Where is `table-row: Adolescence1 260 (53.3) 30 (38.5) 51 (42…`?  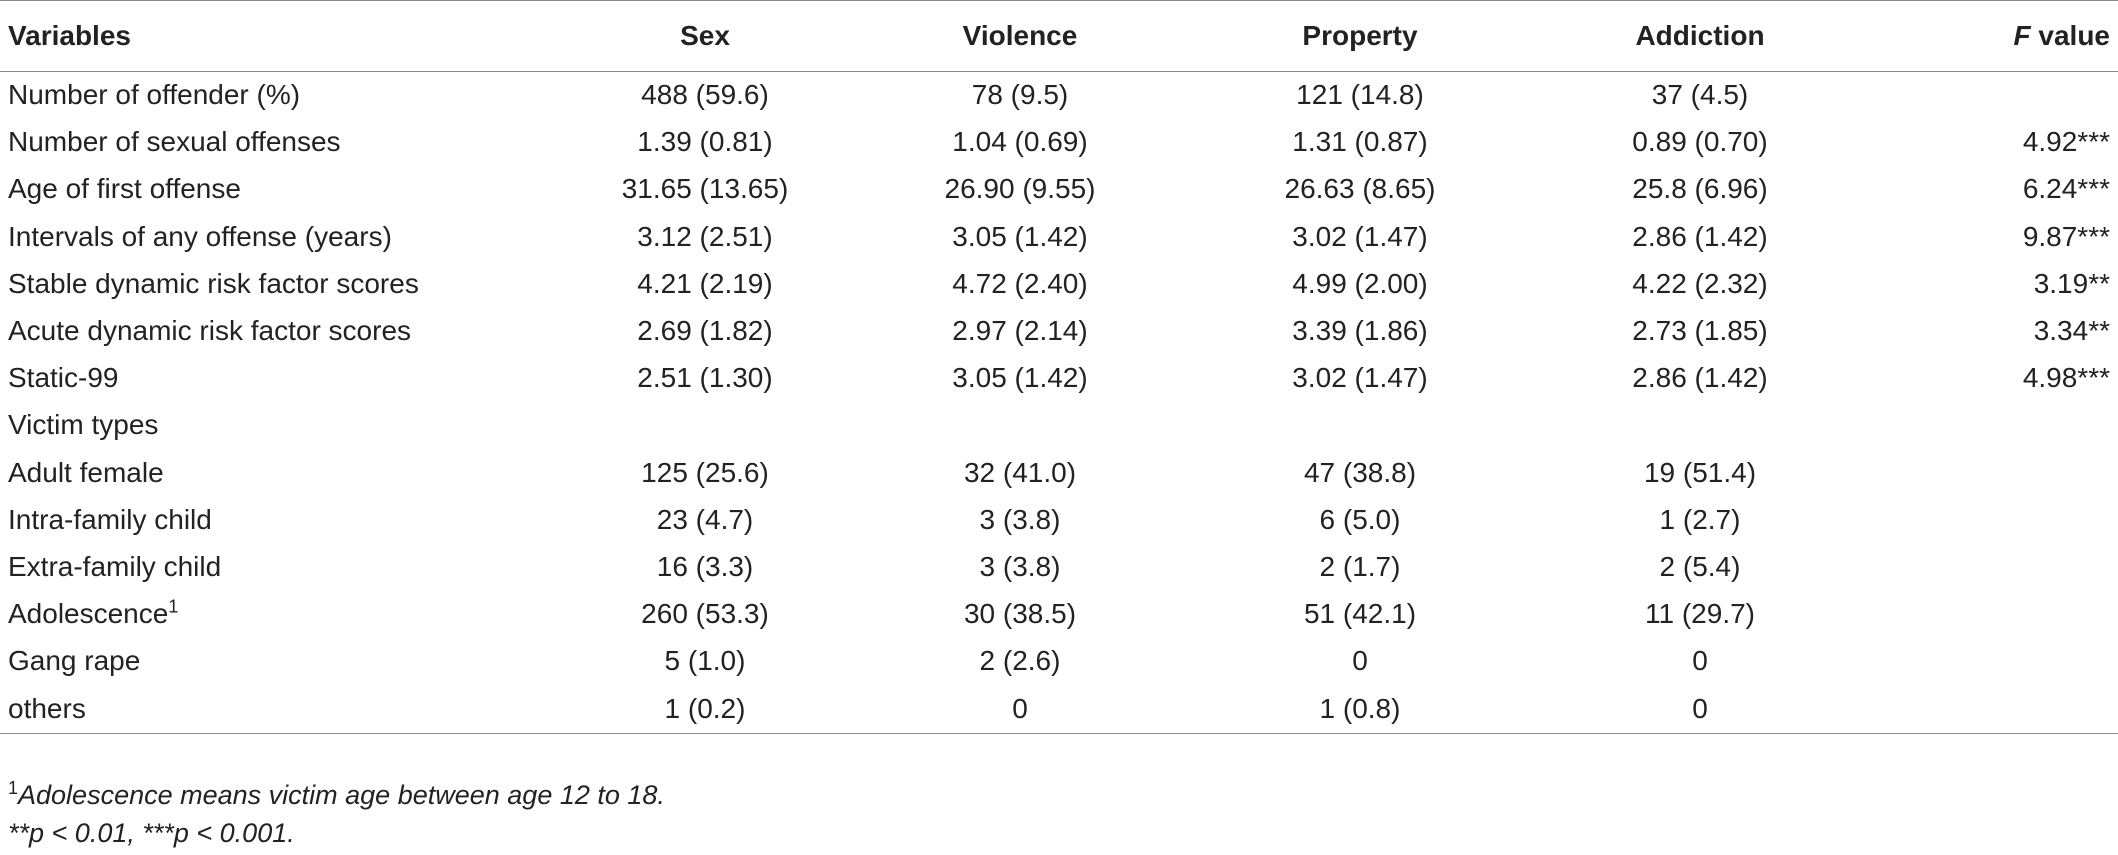
table-row: Adolescence1 260 (53.3) 30 (38.5) 51 (42… is located at coordinates (1059, 614).